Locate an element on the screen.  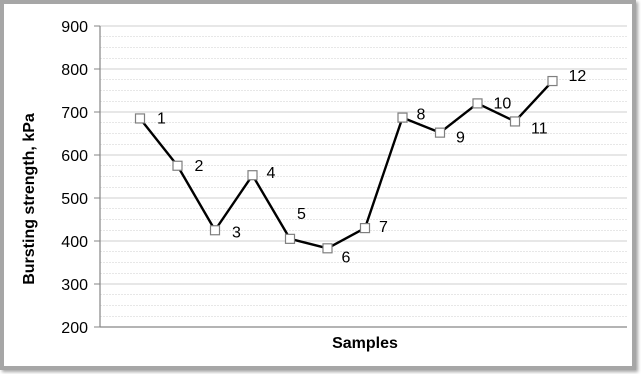
data-point-label: 8 is located at coordinates (421, 115).